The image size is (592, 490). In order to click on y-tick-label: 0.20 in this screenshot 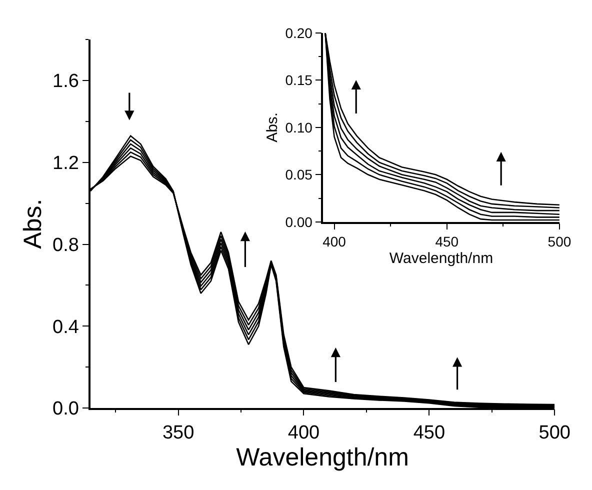, I will do `click(299, 32)`.